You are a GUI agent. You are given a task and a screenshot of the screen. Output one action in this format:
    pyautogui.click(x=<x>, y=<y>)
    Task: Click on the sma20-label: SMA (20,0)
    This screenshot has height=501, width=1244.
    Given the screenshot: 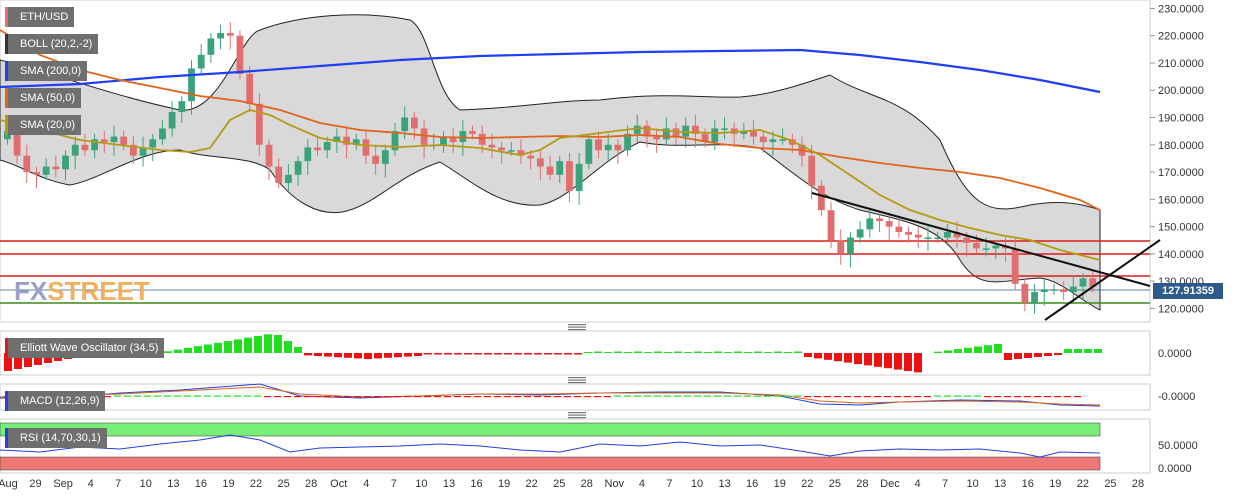 What is the action you would take?
    pyautogui.click(x=43, y=125)
    